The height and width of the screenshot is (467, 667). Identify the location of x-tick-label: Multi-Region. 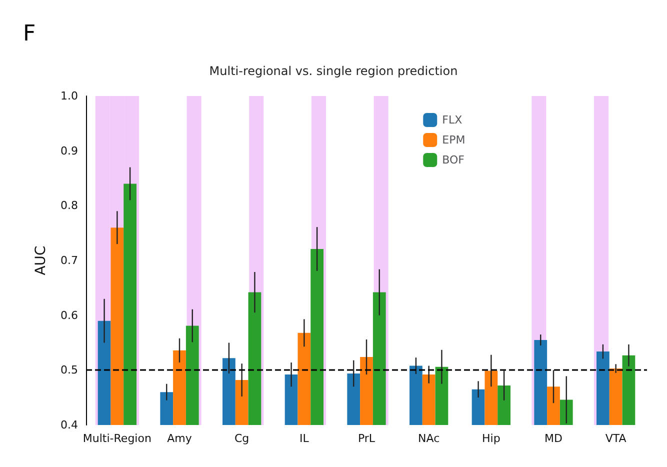
(117, 438).